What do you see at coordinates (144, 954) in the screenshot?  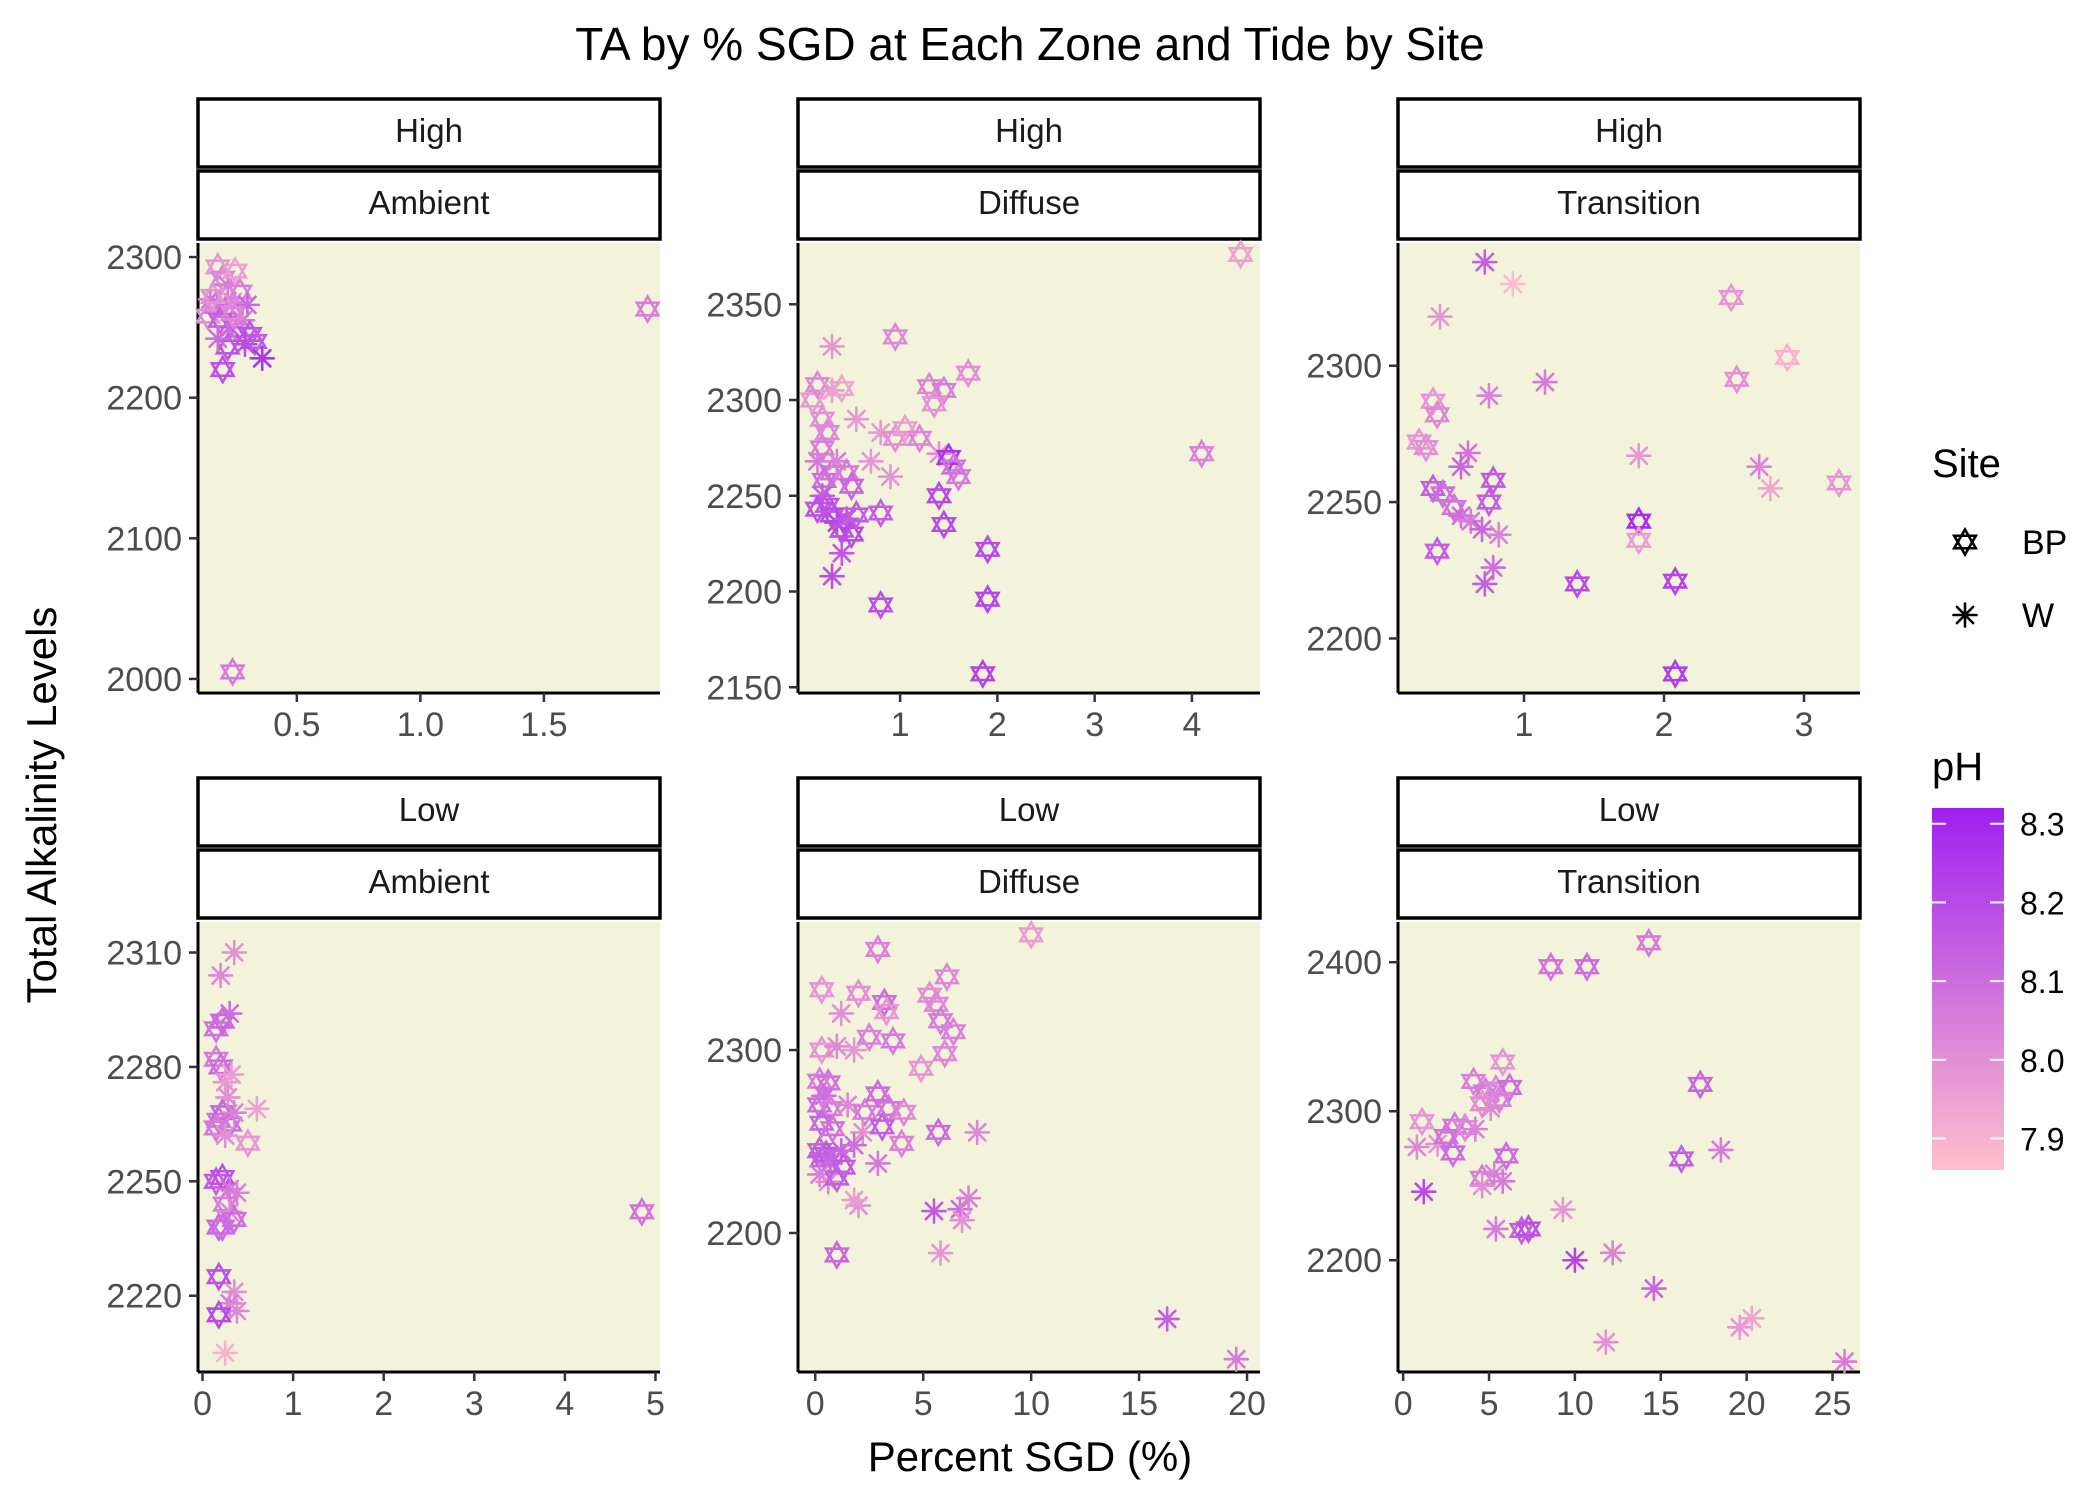 I see `y-tick-label: 2310` at bounding box center [144, 954].